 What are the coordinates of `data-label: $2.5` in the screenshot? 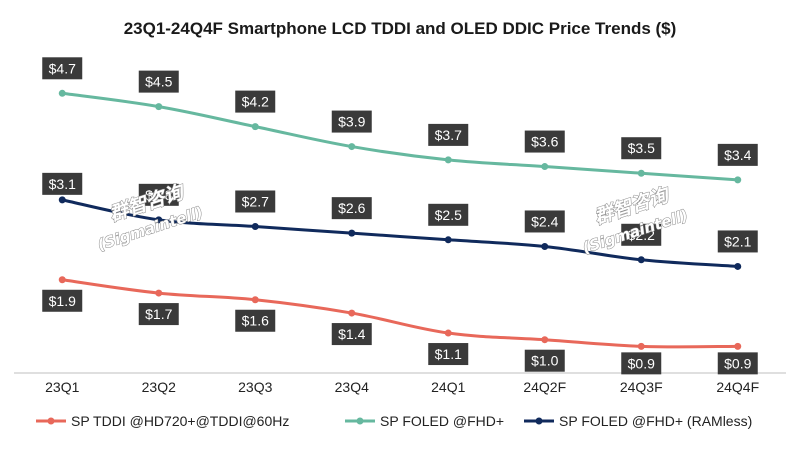 It's located at (448, 215).